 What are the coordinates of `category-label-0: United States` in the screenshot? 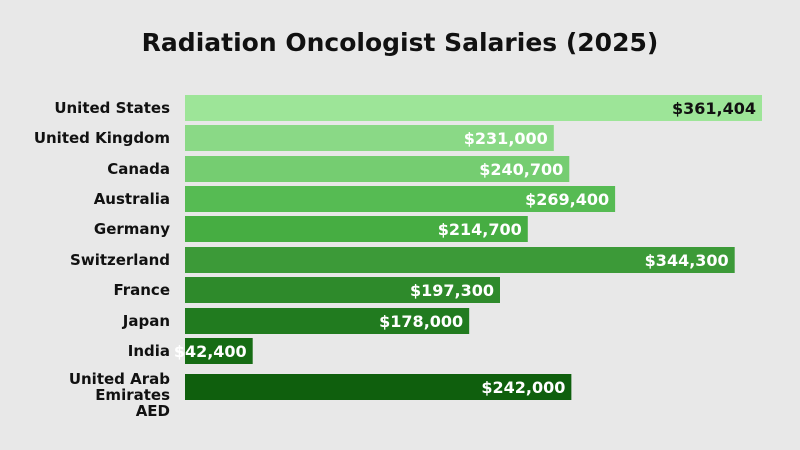 It's located at (112, 108).